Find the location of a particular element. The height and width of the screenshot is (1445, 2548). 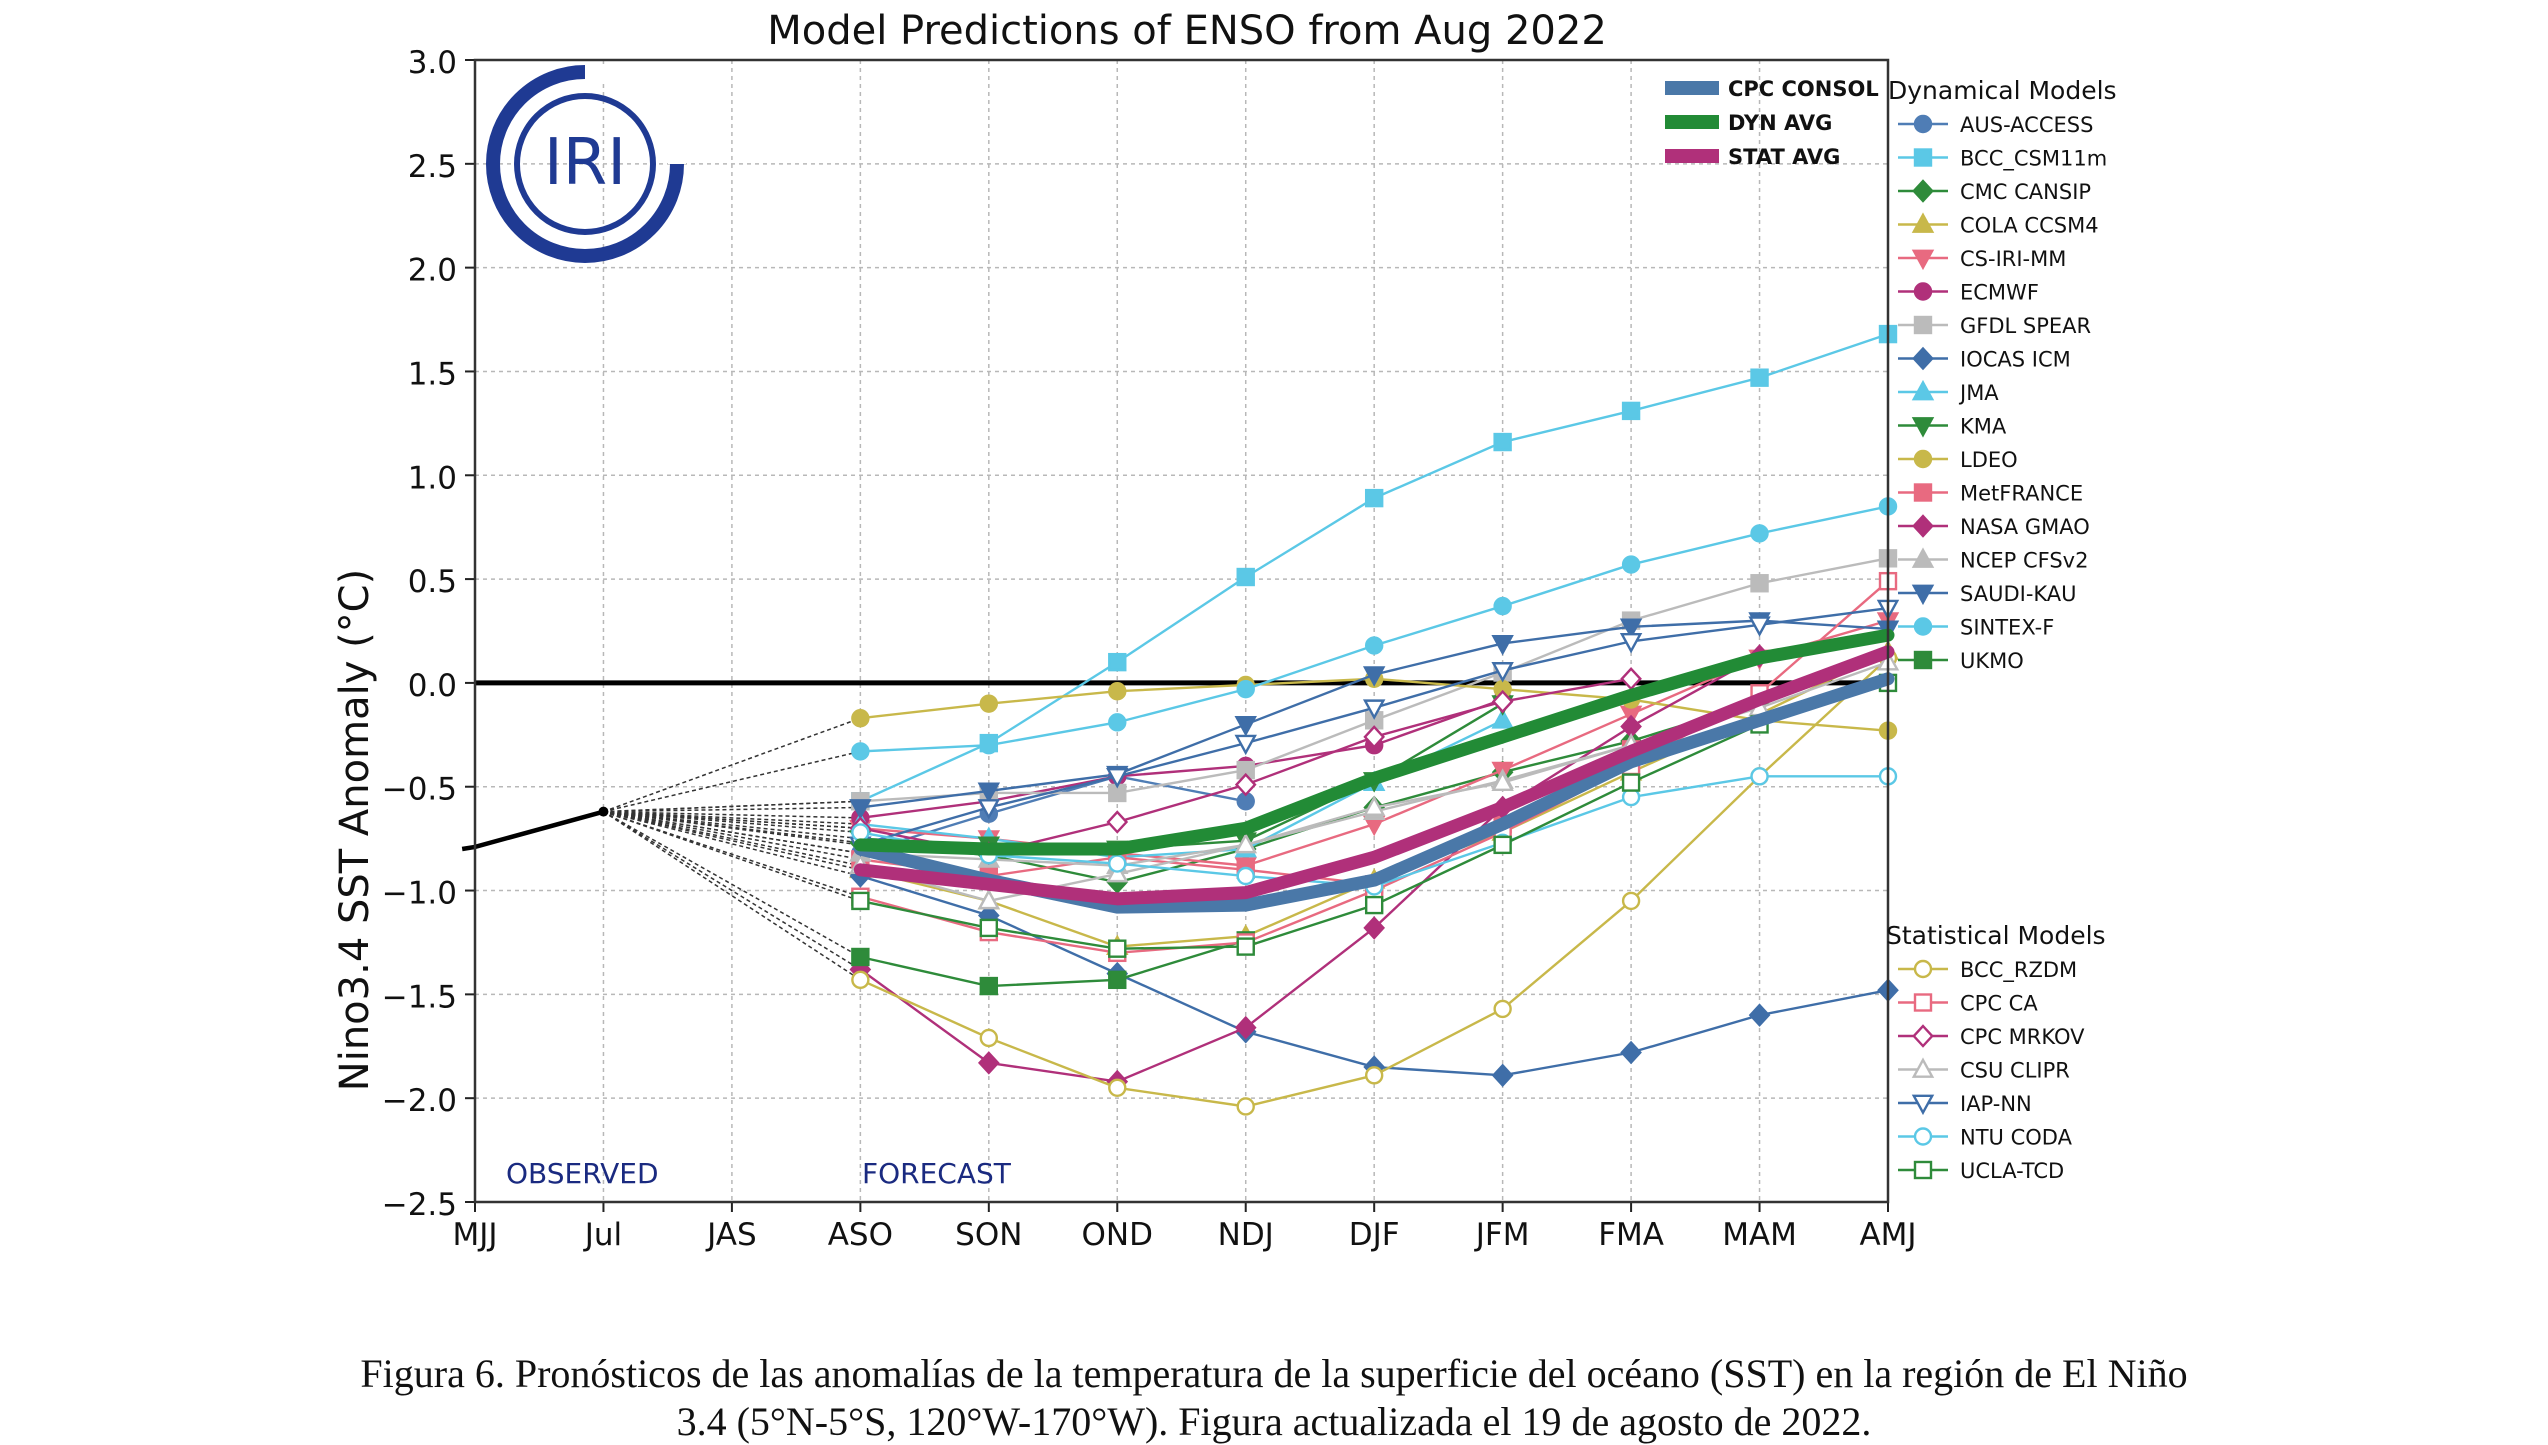

logo-text: IRI is located at coordinates (585, 163).